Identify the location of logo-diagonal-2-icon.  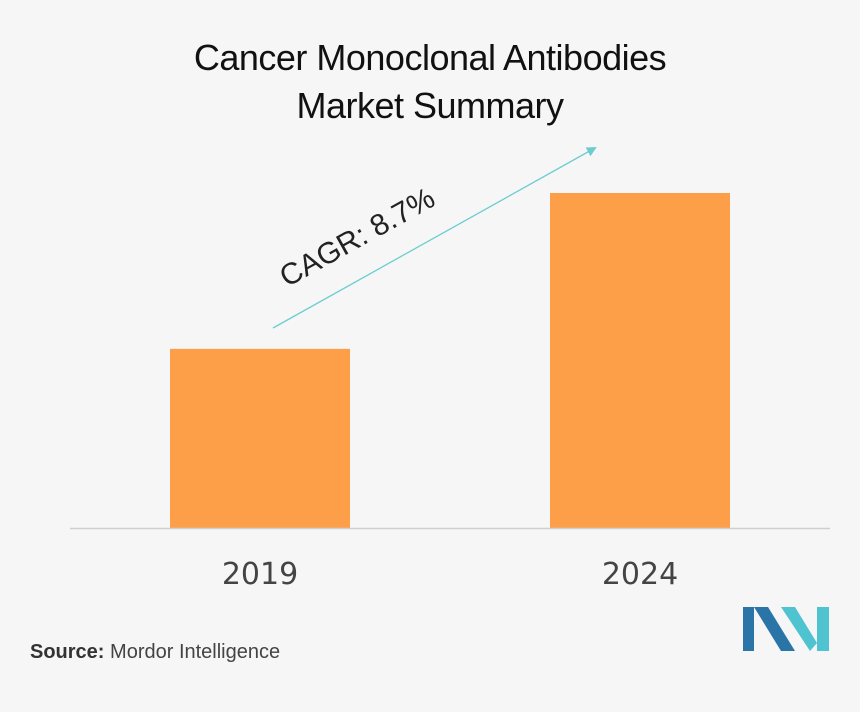
(799, 629).